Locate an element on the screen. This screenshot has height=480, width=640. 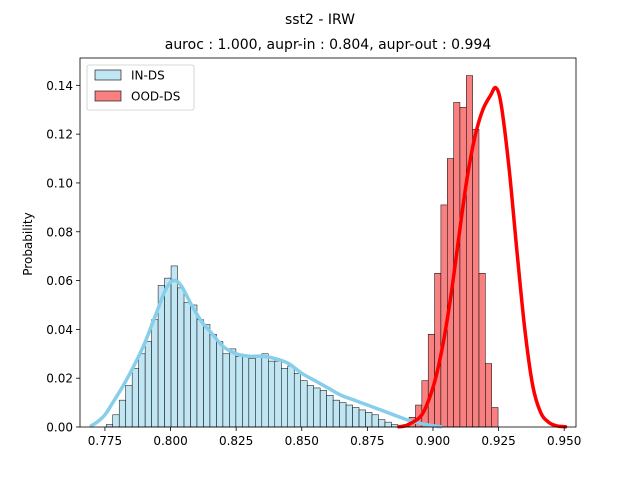
legend: IN-DS OOD-DS is located at coordinates (140, 87).